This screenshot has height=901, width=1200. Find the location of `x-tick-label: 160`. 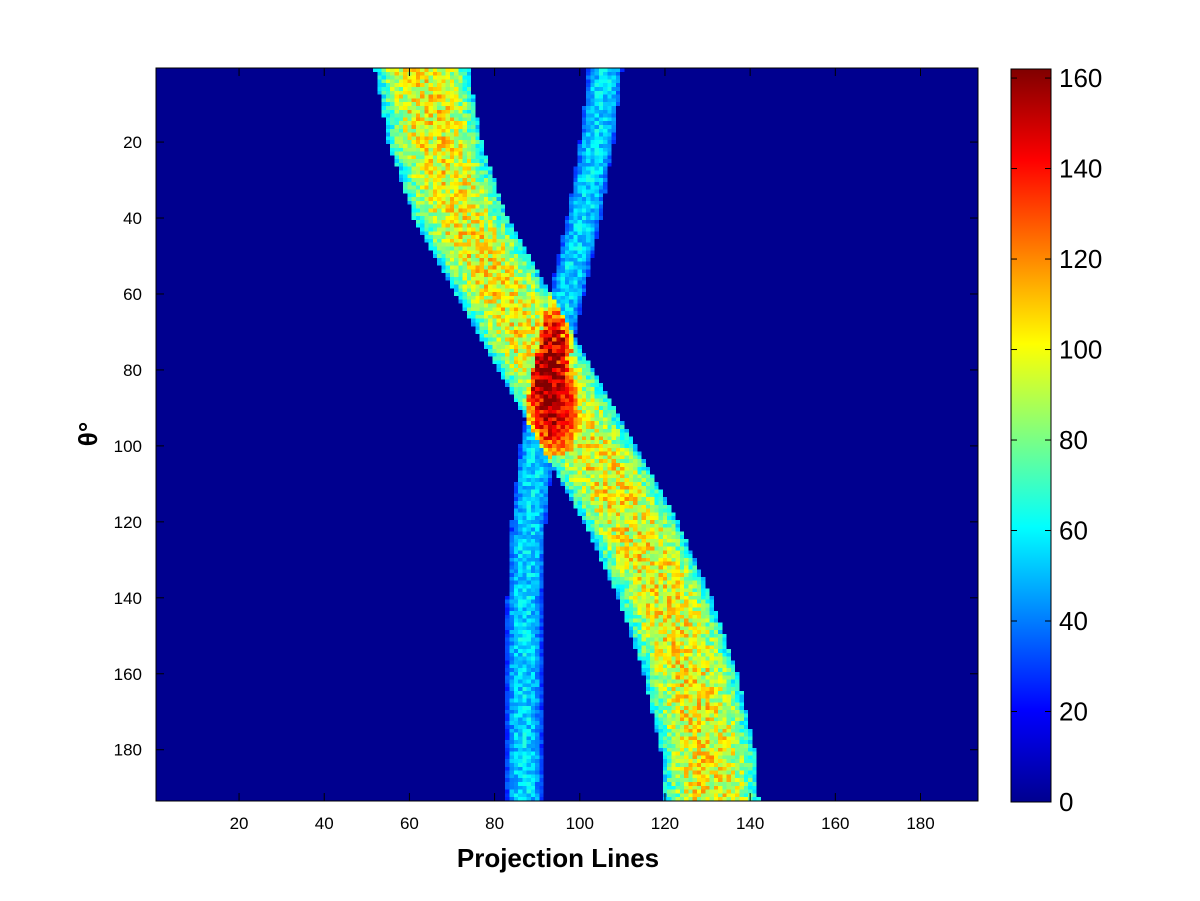

x-tick-label: 160 is located at coordinates (835, 823).